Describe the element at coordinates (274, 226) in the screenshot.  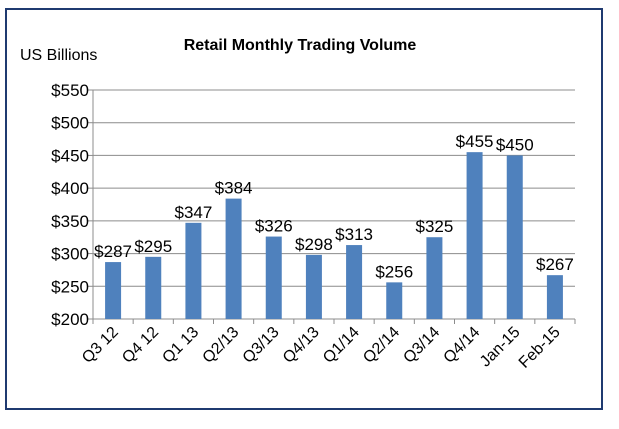
I see `data-label: $326` at that location.